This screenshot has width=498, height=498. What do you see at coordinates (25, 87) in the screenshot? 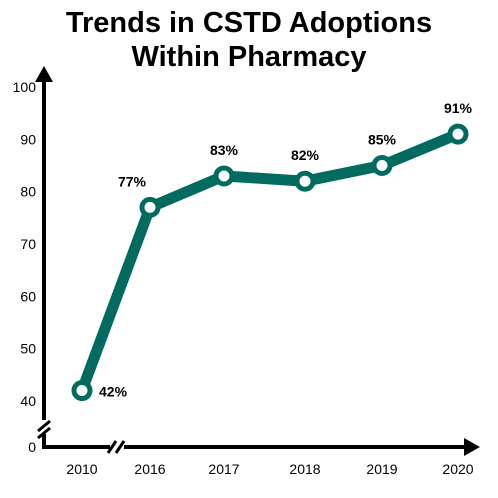
I see `y-tick-label: 100` at bounding box center [25, 87].